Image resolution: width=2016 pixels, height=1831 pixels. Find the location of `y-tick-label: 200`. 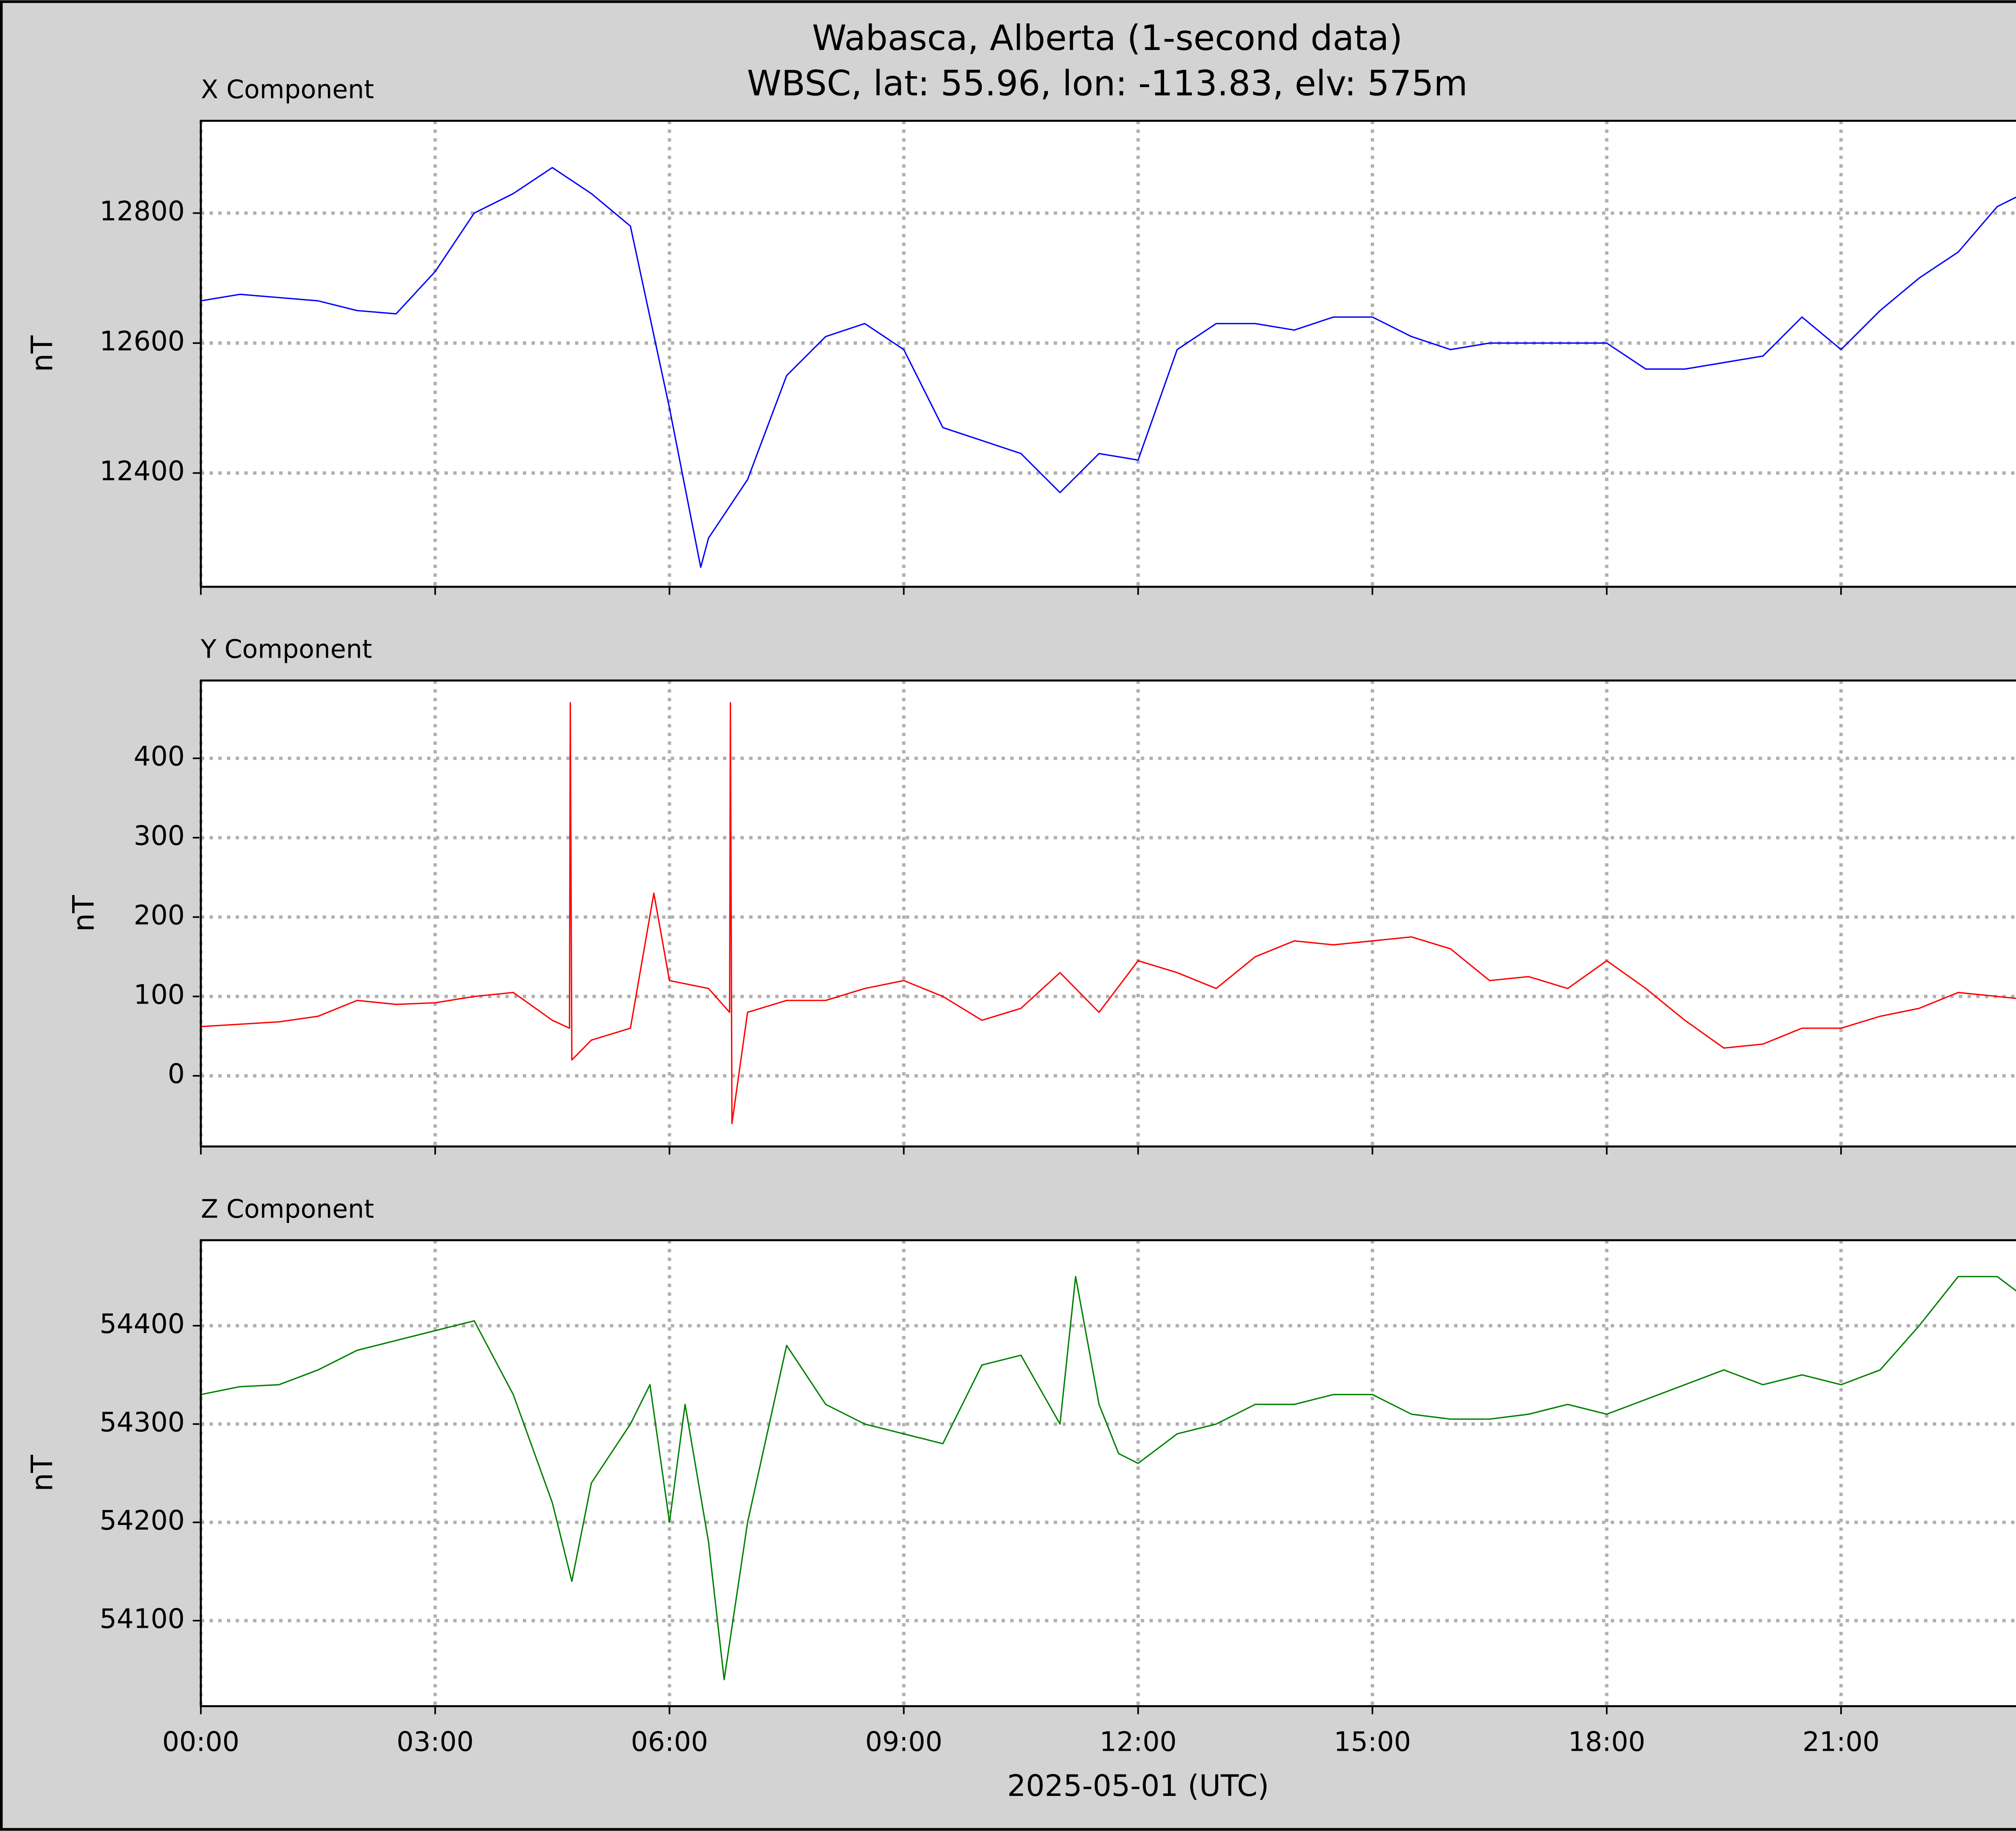

y-tick-label: 200 is located at coordinates (159, 915).